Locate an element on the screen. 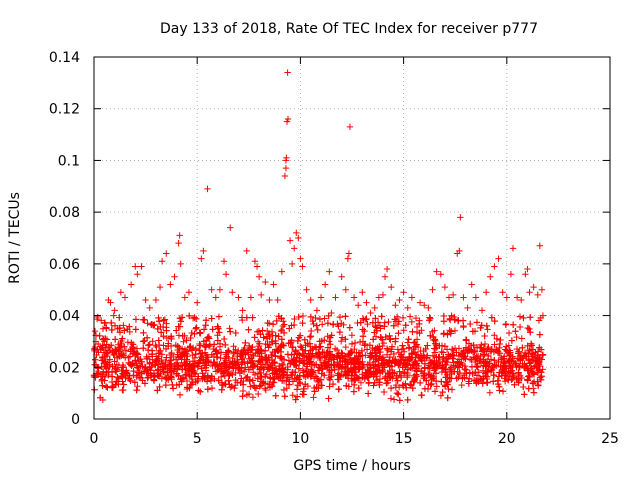 This screenshot has width=640, height=480. x-tick-label: 0 is located at coordinates (94, 439).